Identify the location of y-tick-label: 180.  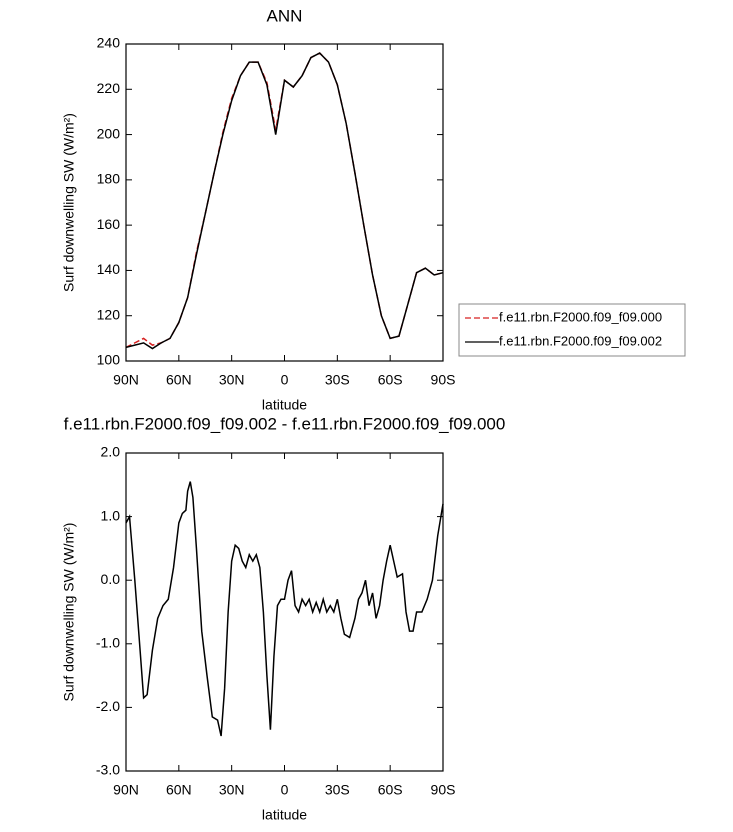
(109, 179).